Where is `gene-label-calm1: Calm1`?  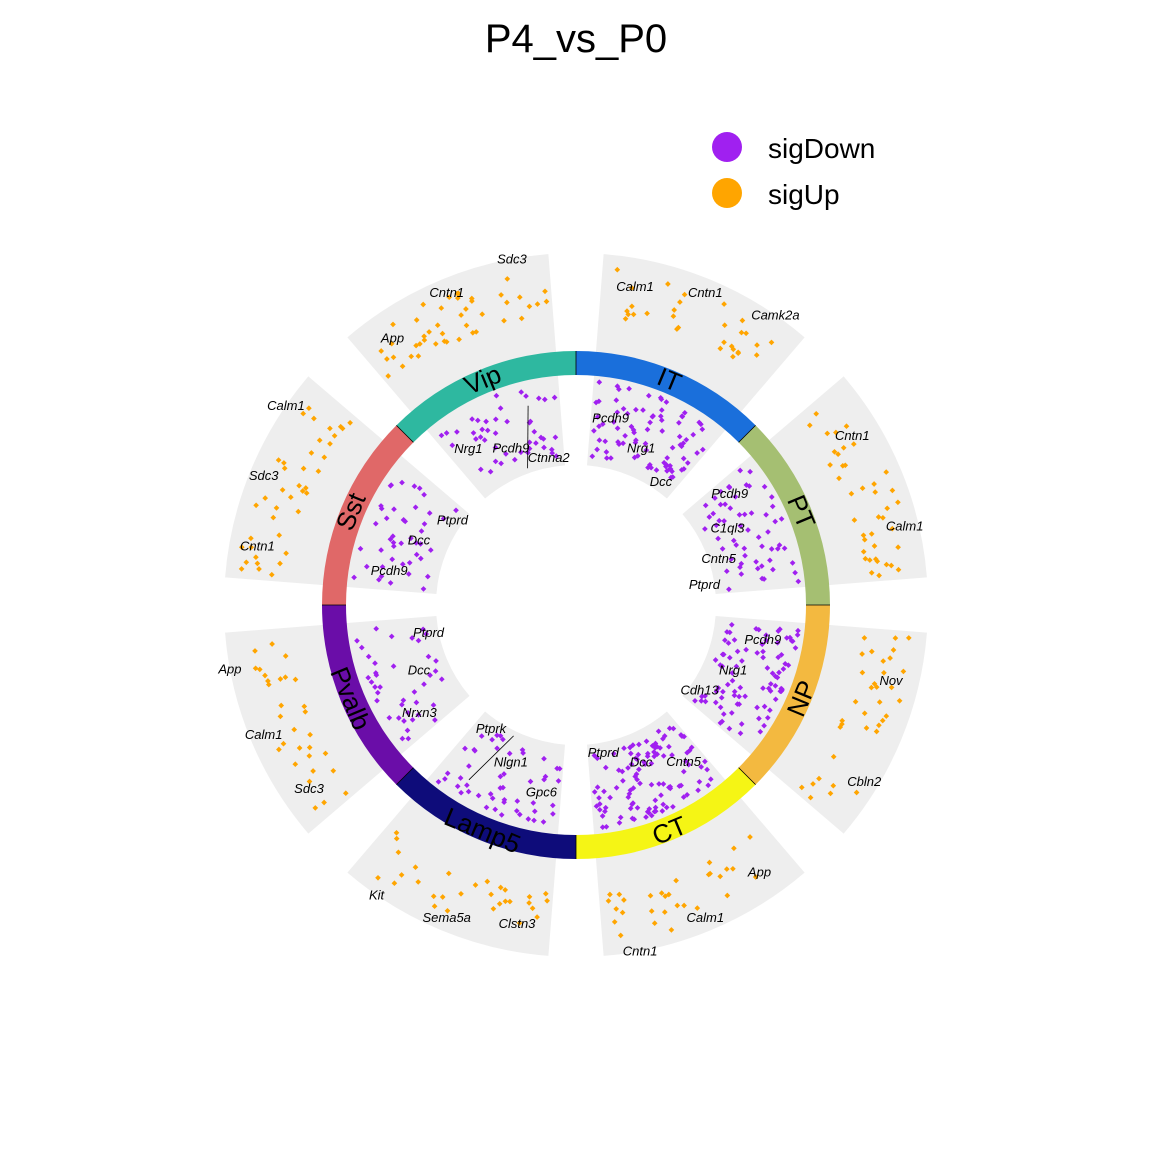
gene-label-calm1: Calm1 is located at coordinates (286, 405).